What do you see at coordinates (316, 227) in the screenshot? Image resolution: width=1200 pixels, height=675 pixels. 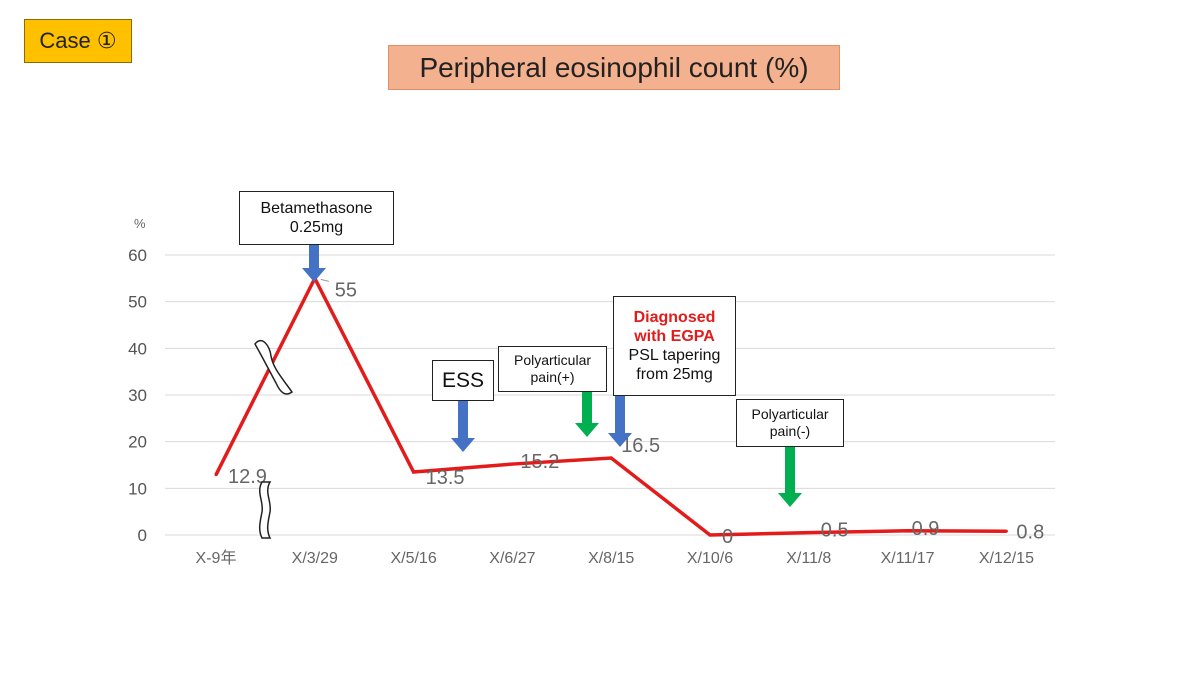 I see `betamethasone-line2: 0.25mg` at bounding box center [316, 227].